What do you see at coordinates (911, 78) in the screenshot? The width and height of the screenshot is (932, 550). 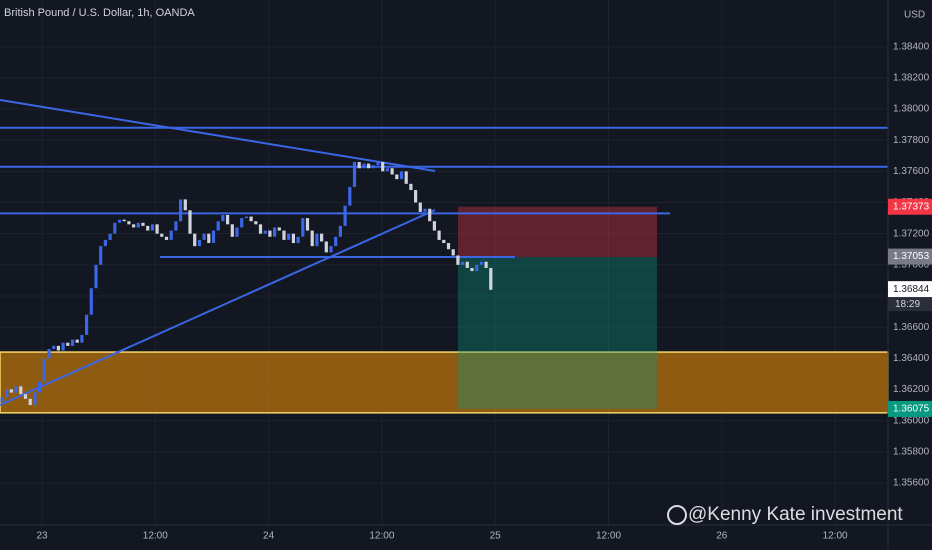 I see `y-tick-label: 1.38200` at bounding box center [911, 78].